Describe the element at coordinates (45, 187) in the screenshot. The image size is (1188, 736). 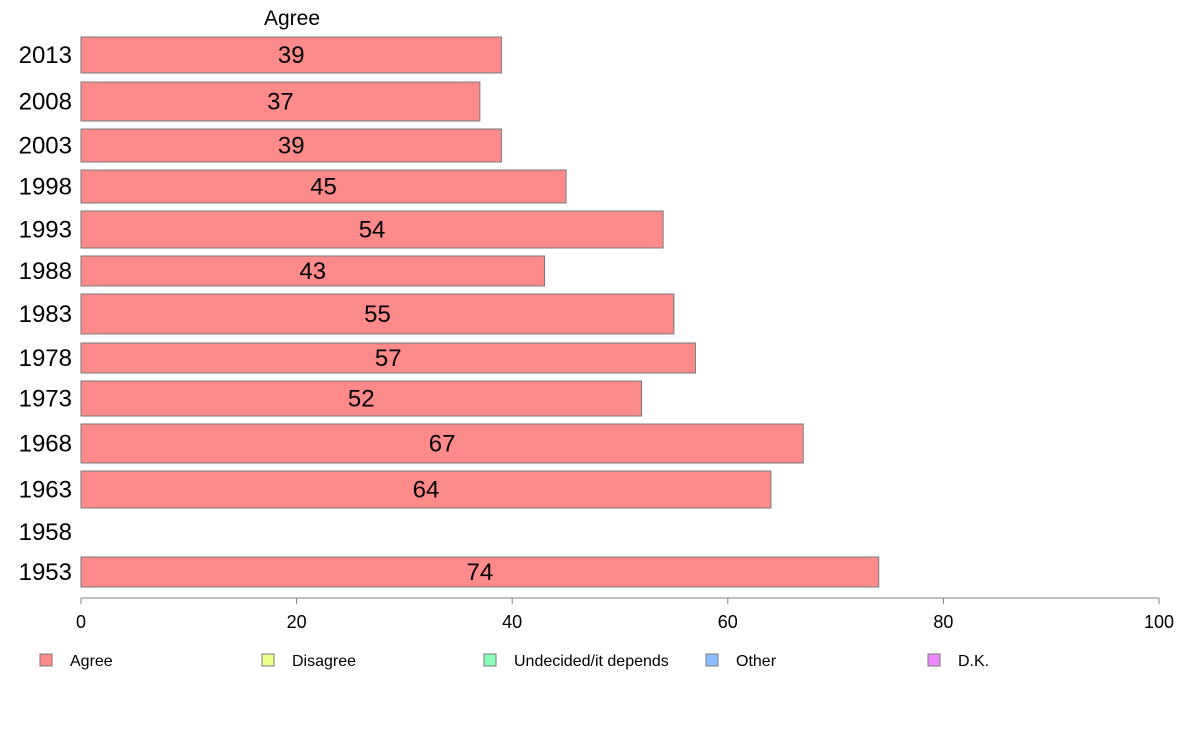
I see `category-label: 1998` at that location.